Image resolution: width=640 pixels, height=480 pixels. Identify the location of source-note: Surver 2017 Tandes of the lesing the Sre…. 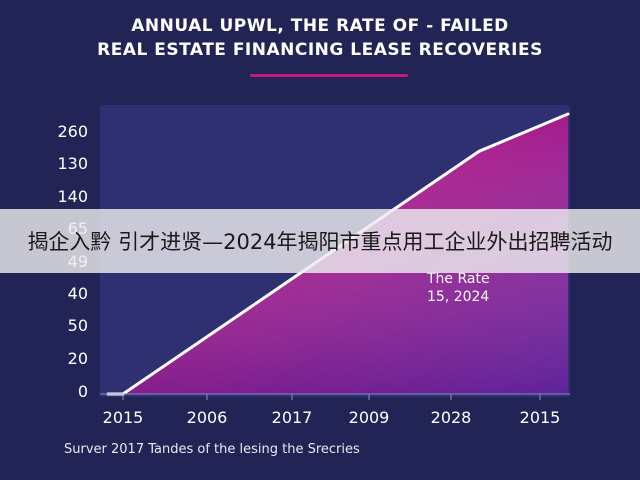
(212, 449).